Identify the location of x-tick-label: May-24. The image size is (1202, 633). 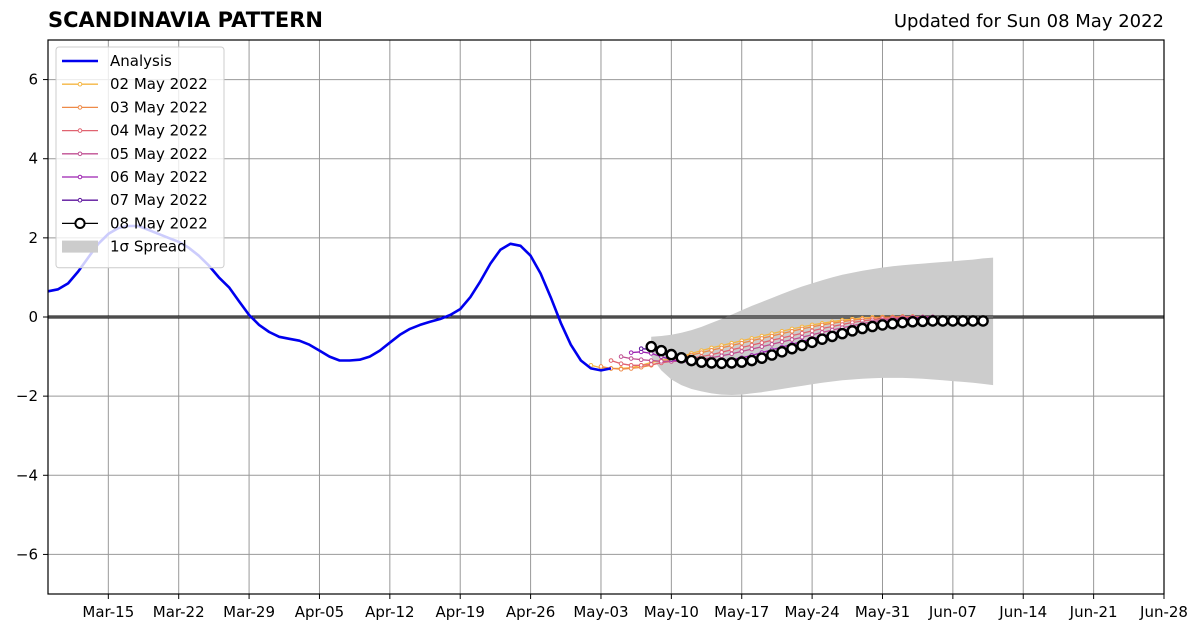
(811, 612).